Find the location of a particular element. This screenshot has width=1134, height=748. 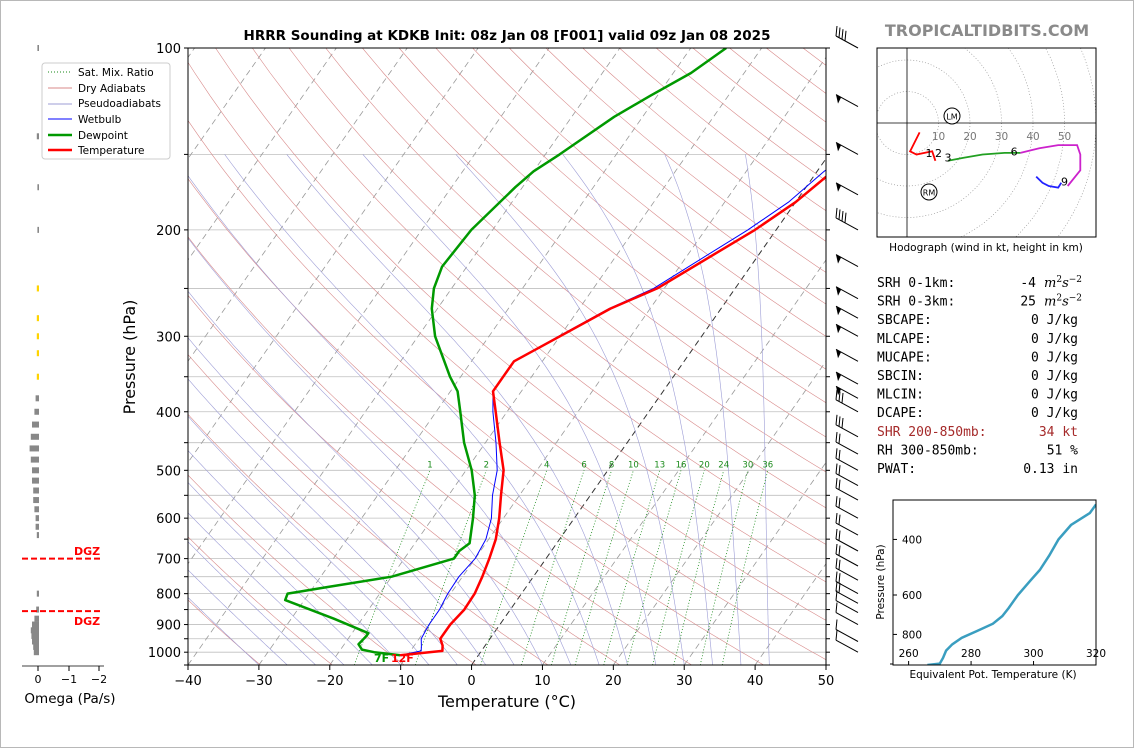

mixing-ratio-label: 4 is located at coordinates (546, 465).